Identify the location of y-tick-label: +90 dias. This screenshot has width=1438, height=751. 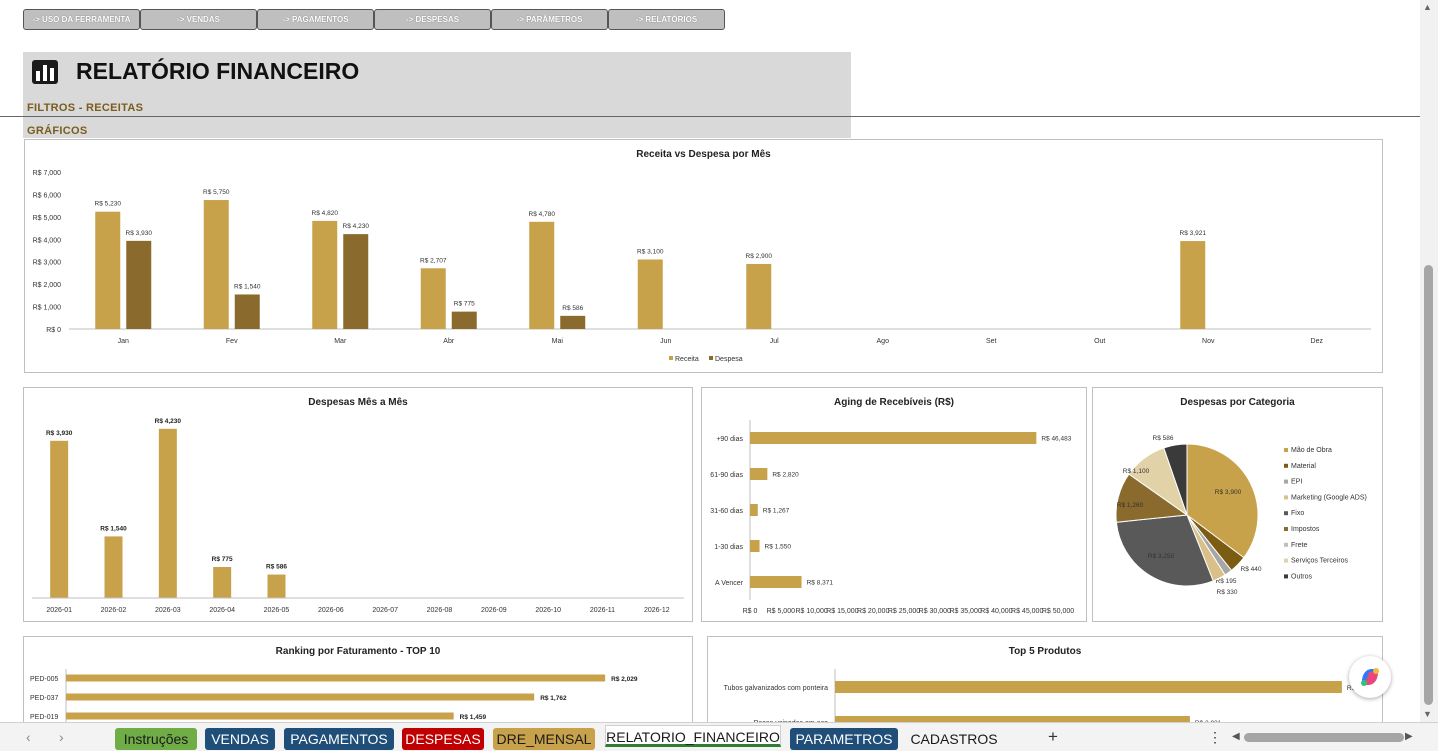
(729, 439).